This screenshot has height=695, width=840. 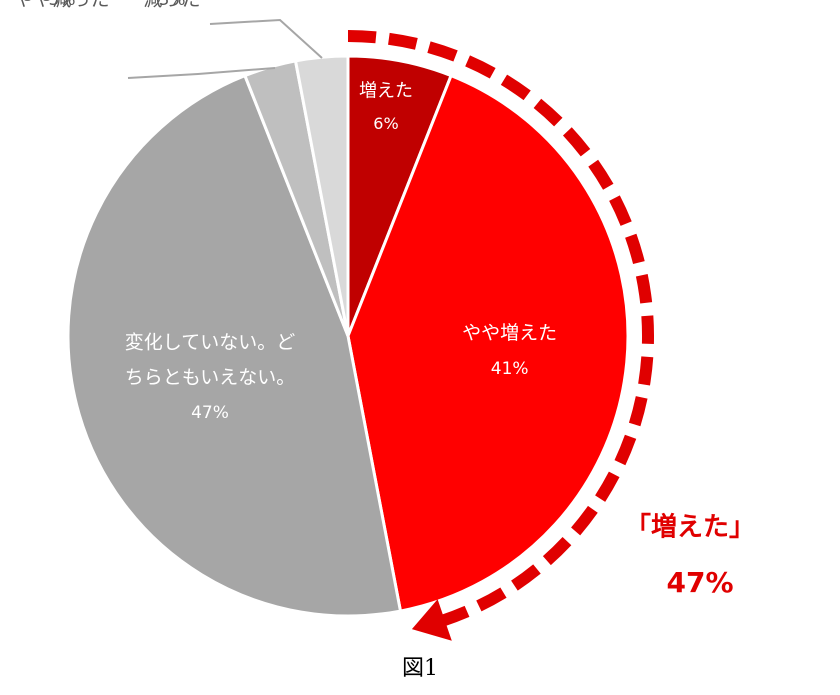 What do you see at coordinates (210, 378) in the screenshot?
I see `slice-category-label-2: ちらともいえない。` at bounding box center [210, 378].